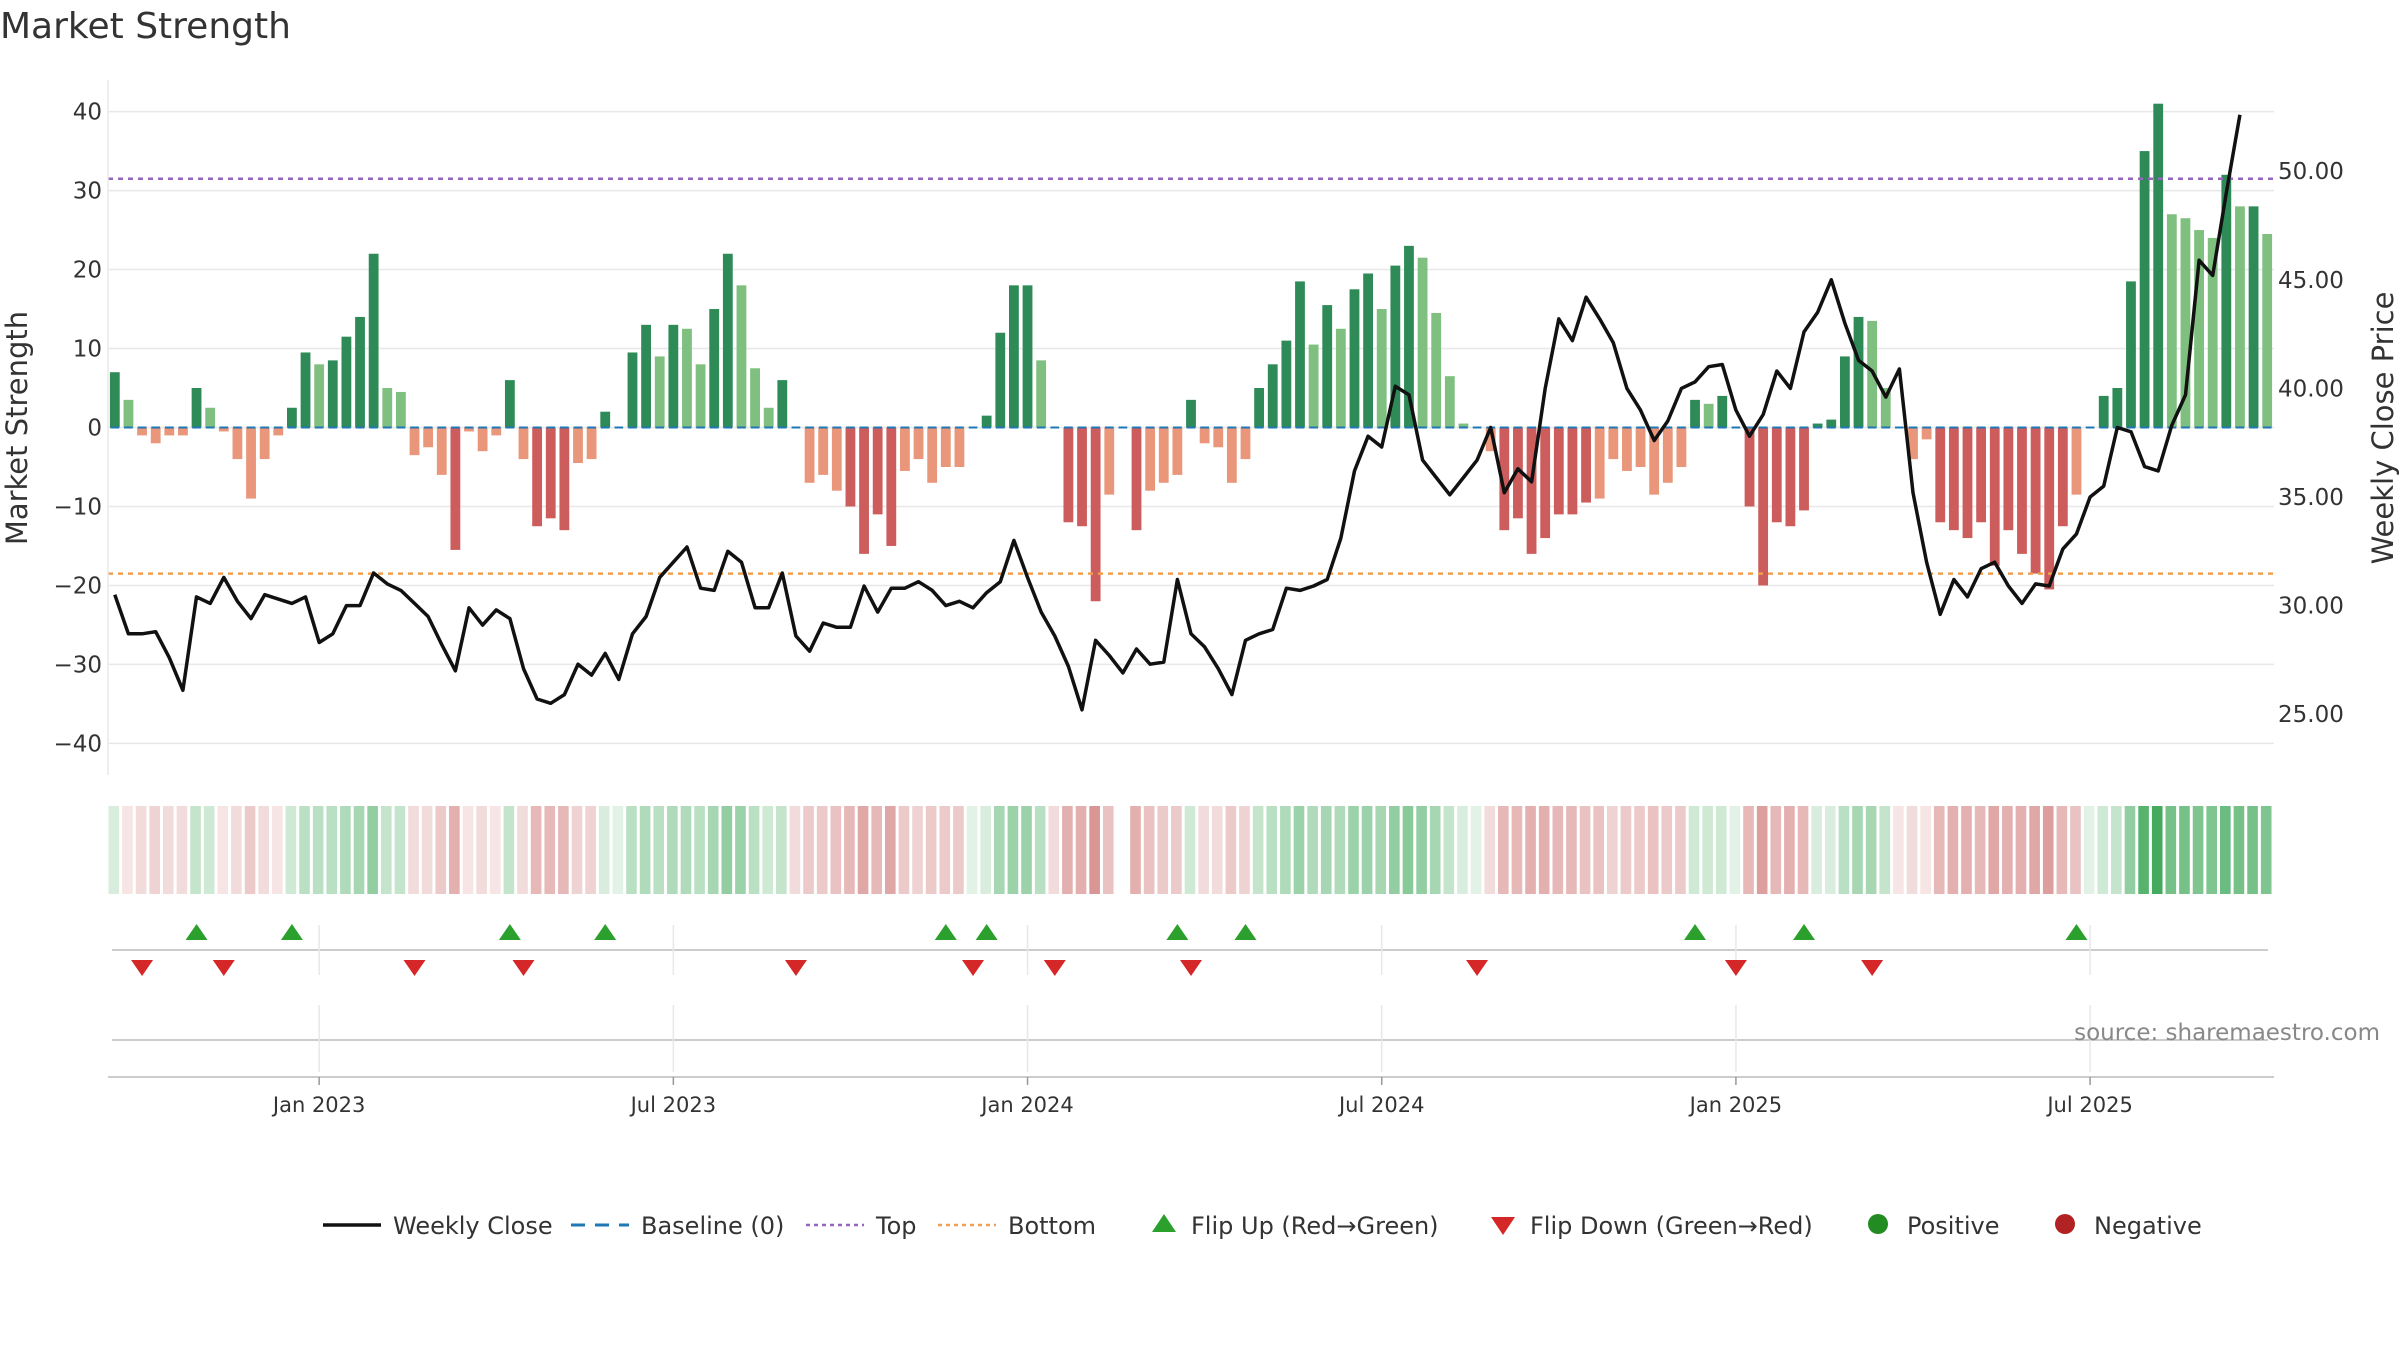  Describe the element at coordinates (2311, 715) in the screenshot. I see `right-tick-label: 25.00` at that location.